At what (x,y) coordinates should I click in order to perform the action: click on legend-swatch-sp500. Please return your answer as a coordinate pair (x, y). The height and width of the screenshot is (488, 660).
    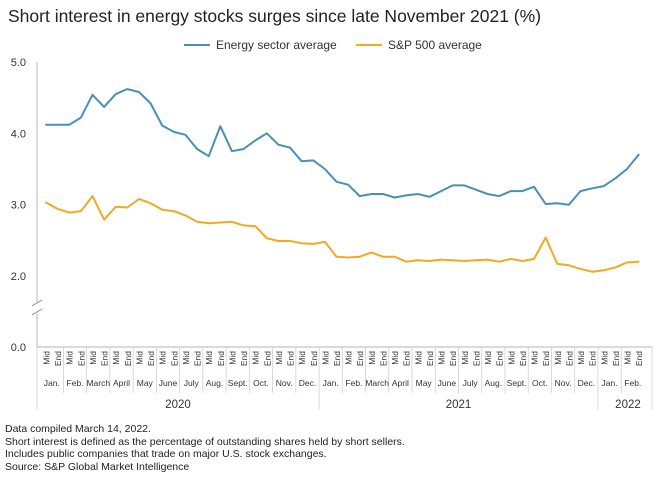
    Looking at the image, I should click on (369, 45).